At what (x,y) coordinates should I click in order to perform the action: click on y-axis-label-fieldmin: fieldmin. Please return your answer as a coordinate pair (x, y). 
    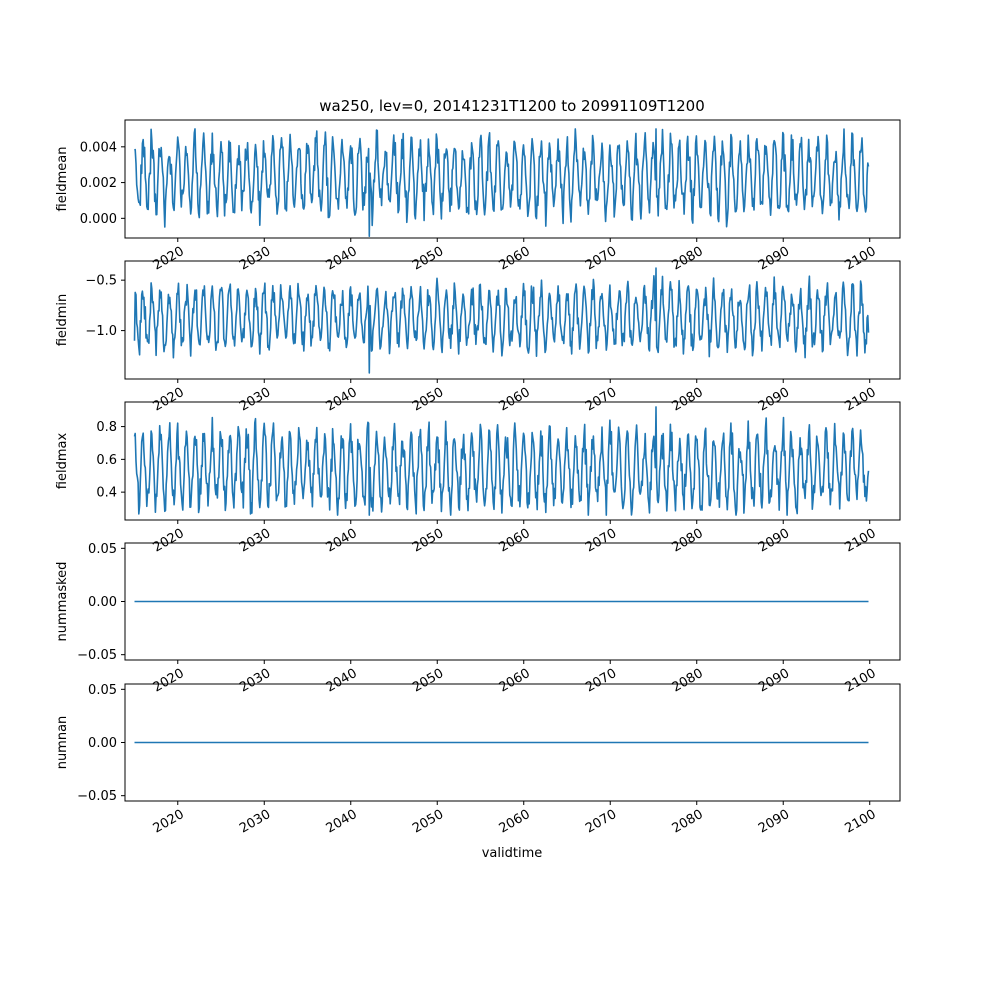
    Looking at the image, I should click on (62, 320).